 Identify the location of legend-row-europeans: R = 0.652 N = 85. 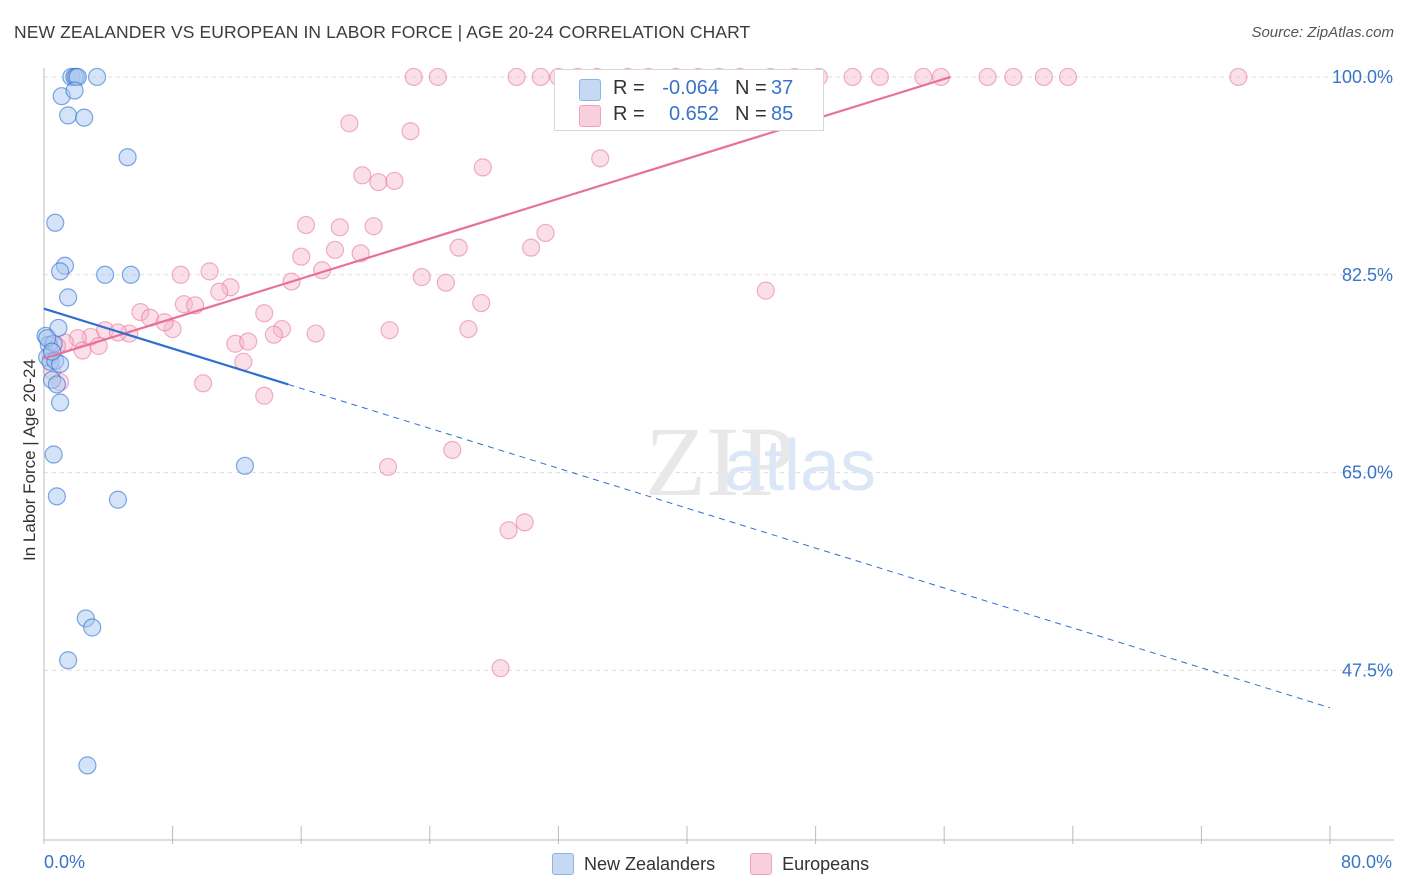
(689, 115).